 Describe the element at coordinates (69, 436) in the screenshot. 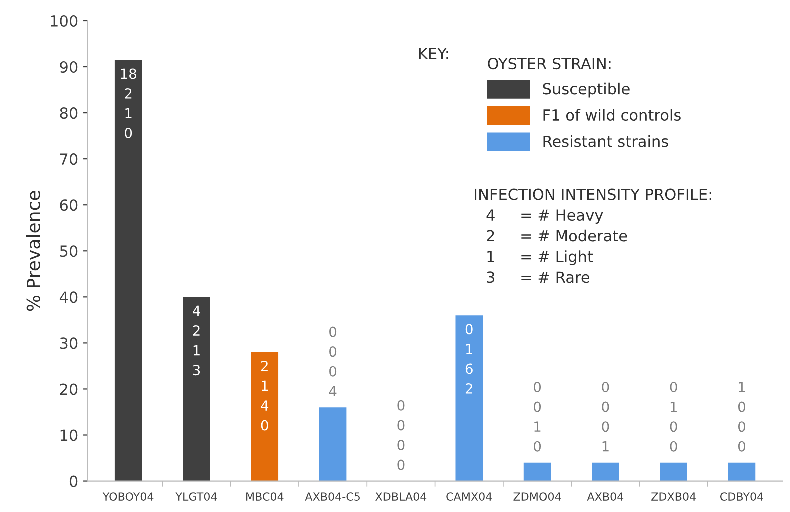

I see `y-tick-label: 10` at that location.